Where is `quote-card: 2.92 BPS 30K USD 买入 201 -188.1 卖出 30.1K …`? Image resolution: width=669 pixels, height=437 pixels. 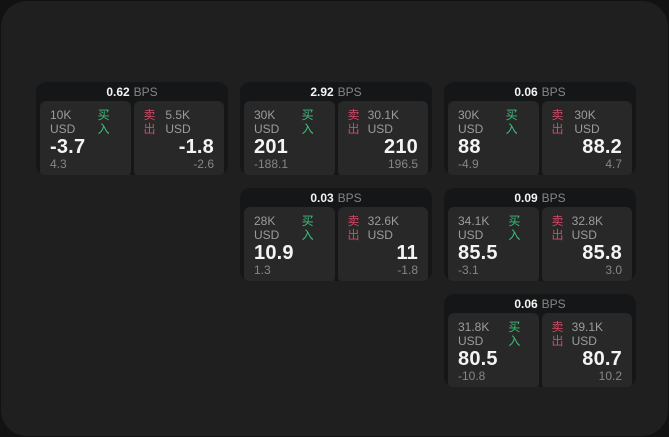 quote-card: 2.92 BPS 30K USD 买入 201 -188.1 卖出 30.1K … is located at coordinates (336, 128).